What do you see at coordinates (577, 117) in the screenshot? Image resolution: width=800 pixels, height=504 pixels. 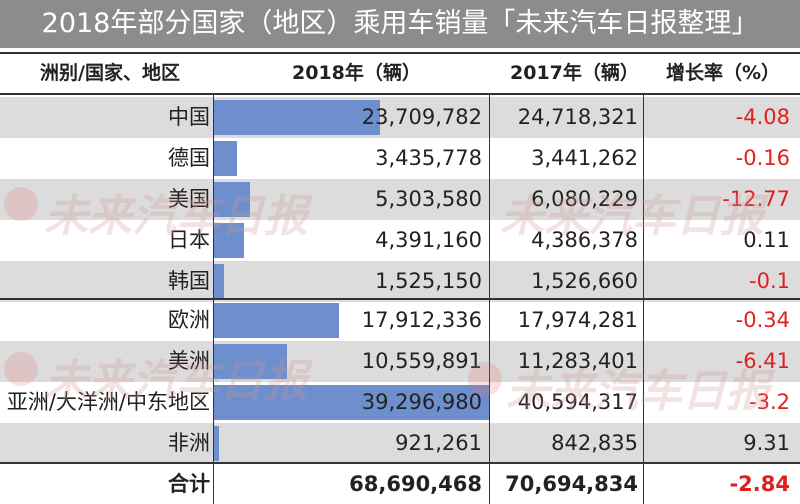 I see `cell-2017: 24,718,321` at bounding box center [577, 117].